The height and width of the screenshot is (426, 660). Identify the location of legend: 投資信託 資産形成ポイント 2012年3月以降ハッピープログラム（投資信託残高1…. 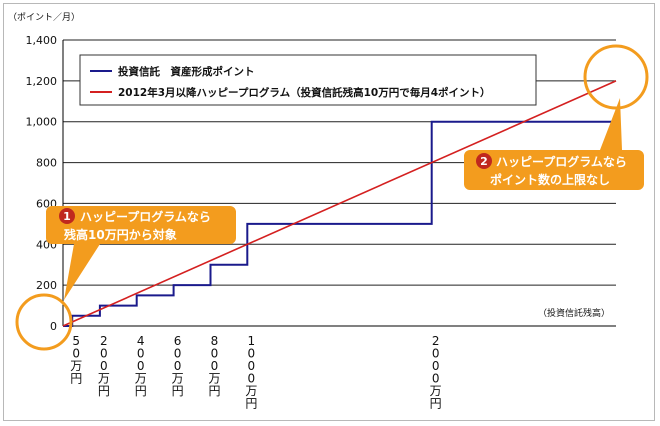
(308, 80).